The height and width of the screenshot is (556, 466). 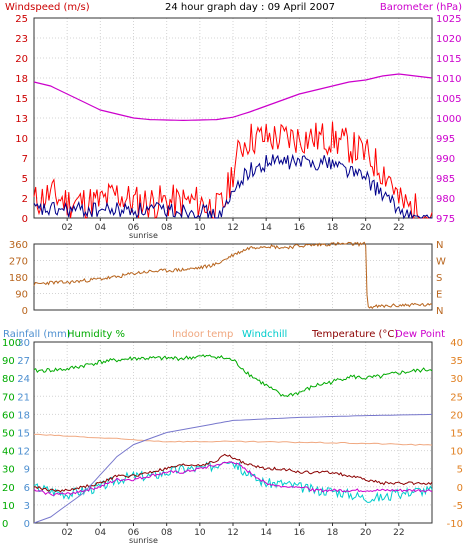 What do you see at coordinates (66, 533) in the screenshot?
I see `climate-xtick-label-02: 02` at bounding box center [66, 533].